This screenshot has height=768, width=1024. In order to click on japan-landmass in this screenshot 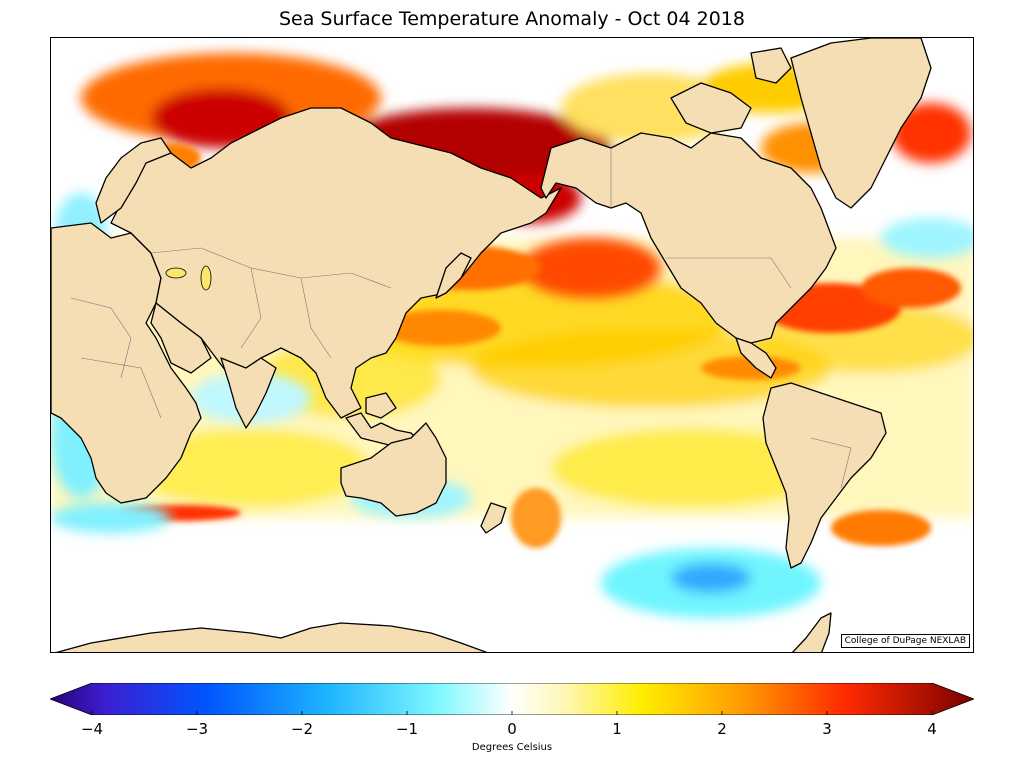, I will do `click(453, 275)`.